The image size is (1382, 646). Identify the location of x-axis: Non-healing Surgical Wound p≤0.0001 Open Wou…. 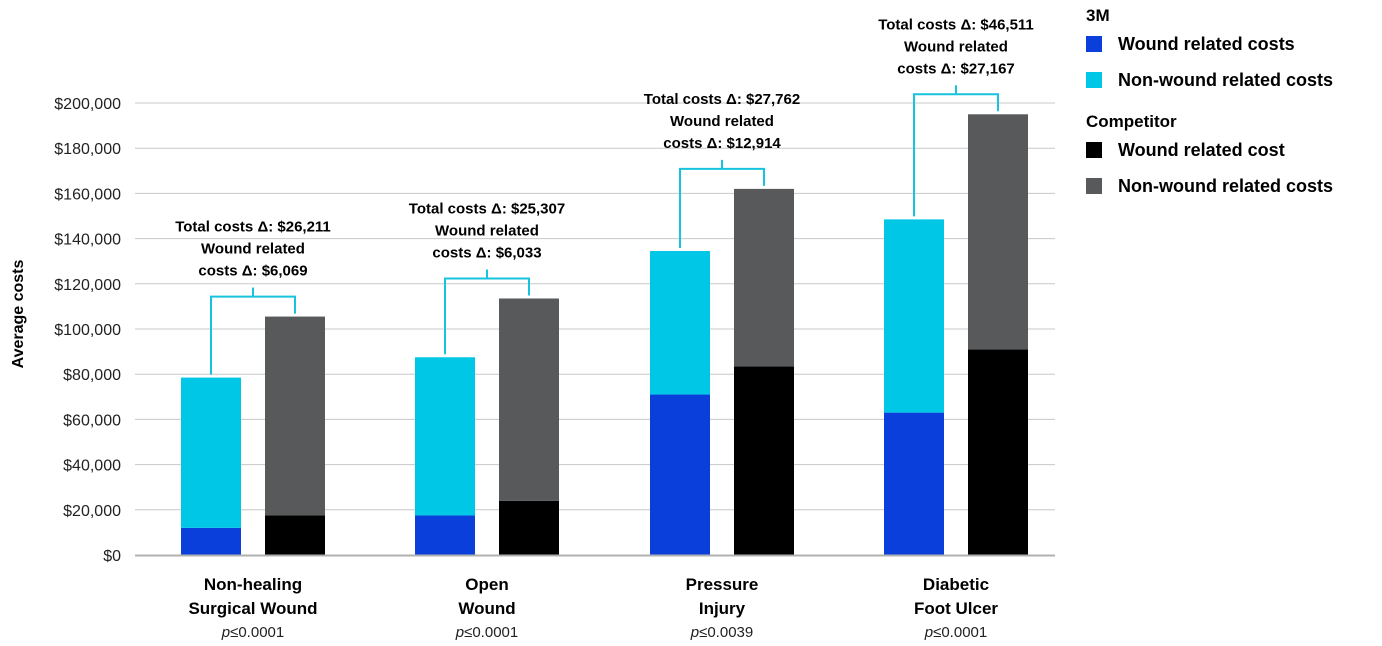
(595, 597).